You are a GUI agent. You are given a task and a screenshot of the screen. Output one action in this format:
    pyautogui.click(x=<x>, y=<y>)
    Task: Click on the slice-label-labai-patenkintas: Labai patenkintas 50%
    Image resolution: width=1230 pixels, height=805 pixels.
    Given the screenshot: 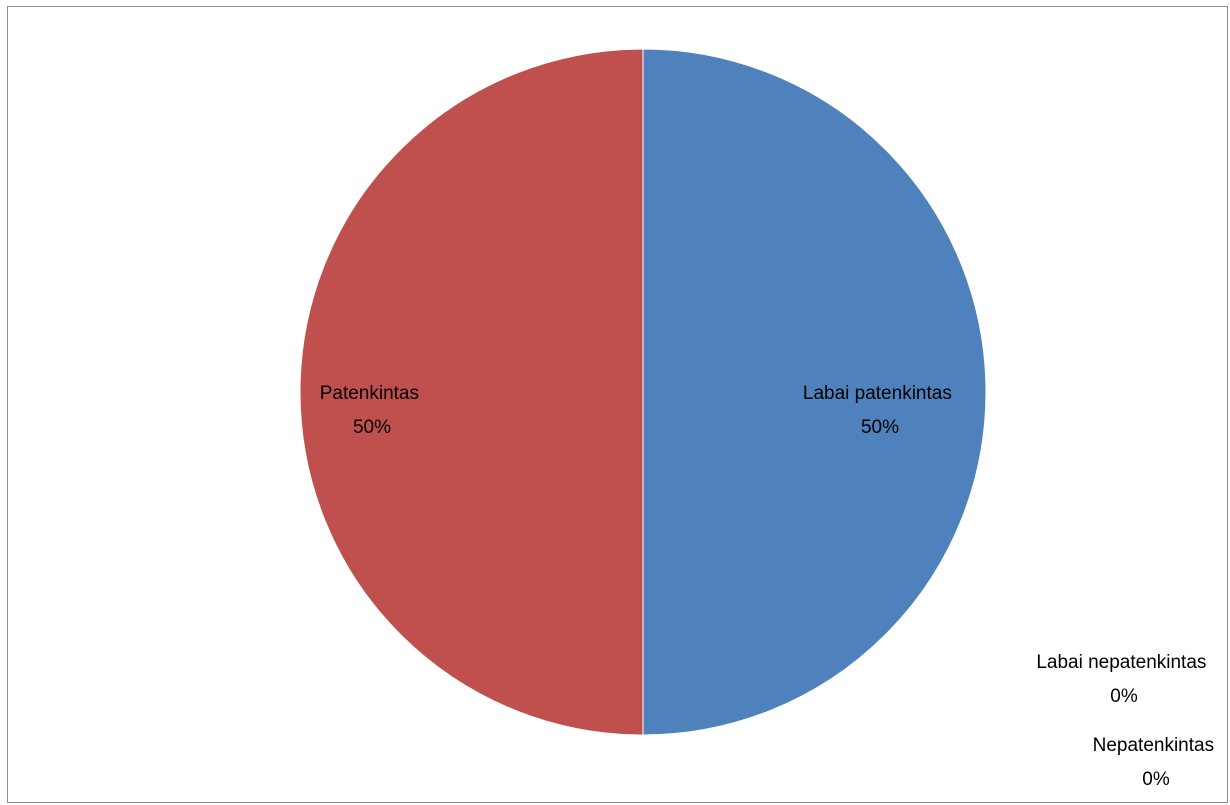 What is the action you would take?
    pyautogui.click(x=880, y=410)
    